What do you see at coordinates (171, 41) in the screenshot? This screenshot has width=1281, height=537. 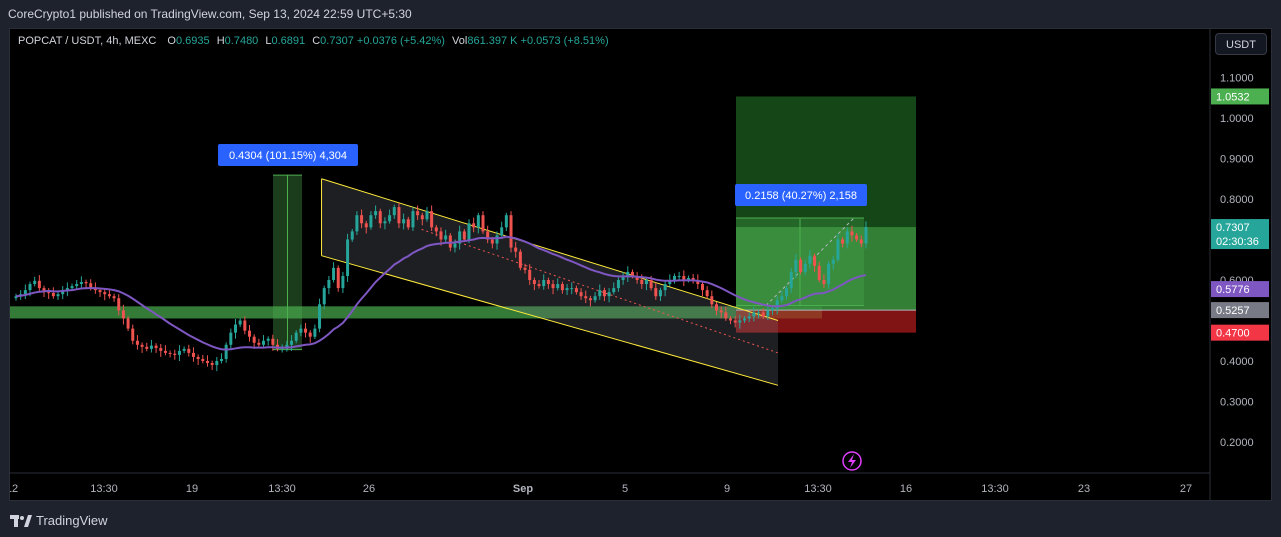 I see `open-label: O` at bounding box center [171, 41].